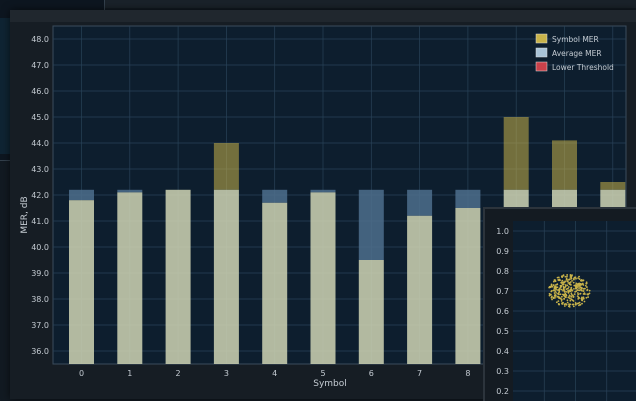 This screenshot has height=401, width=636. What do you see at coordinates (40, 195) in the screenshot?
I see `y-tick-label: 42.0` at bounding box center [40, 195].